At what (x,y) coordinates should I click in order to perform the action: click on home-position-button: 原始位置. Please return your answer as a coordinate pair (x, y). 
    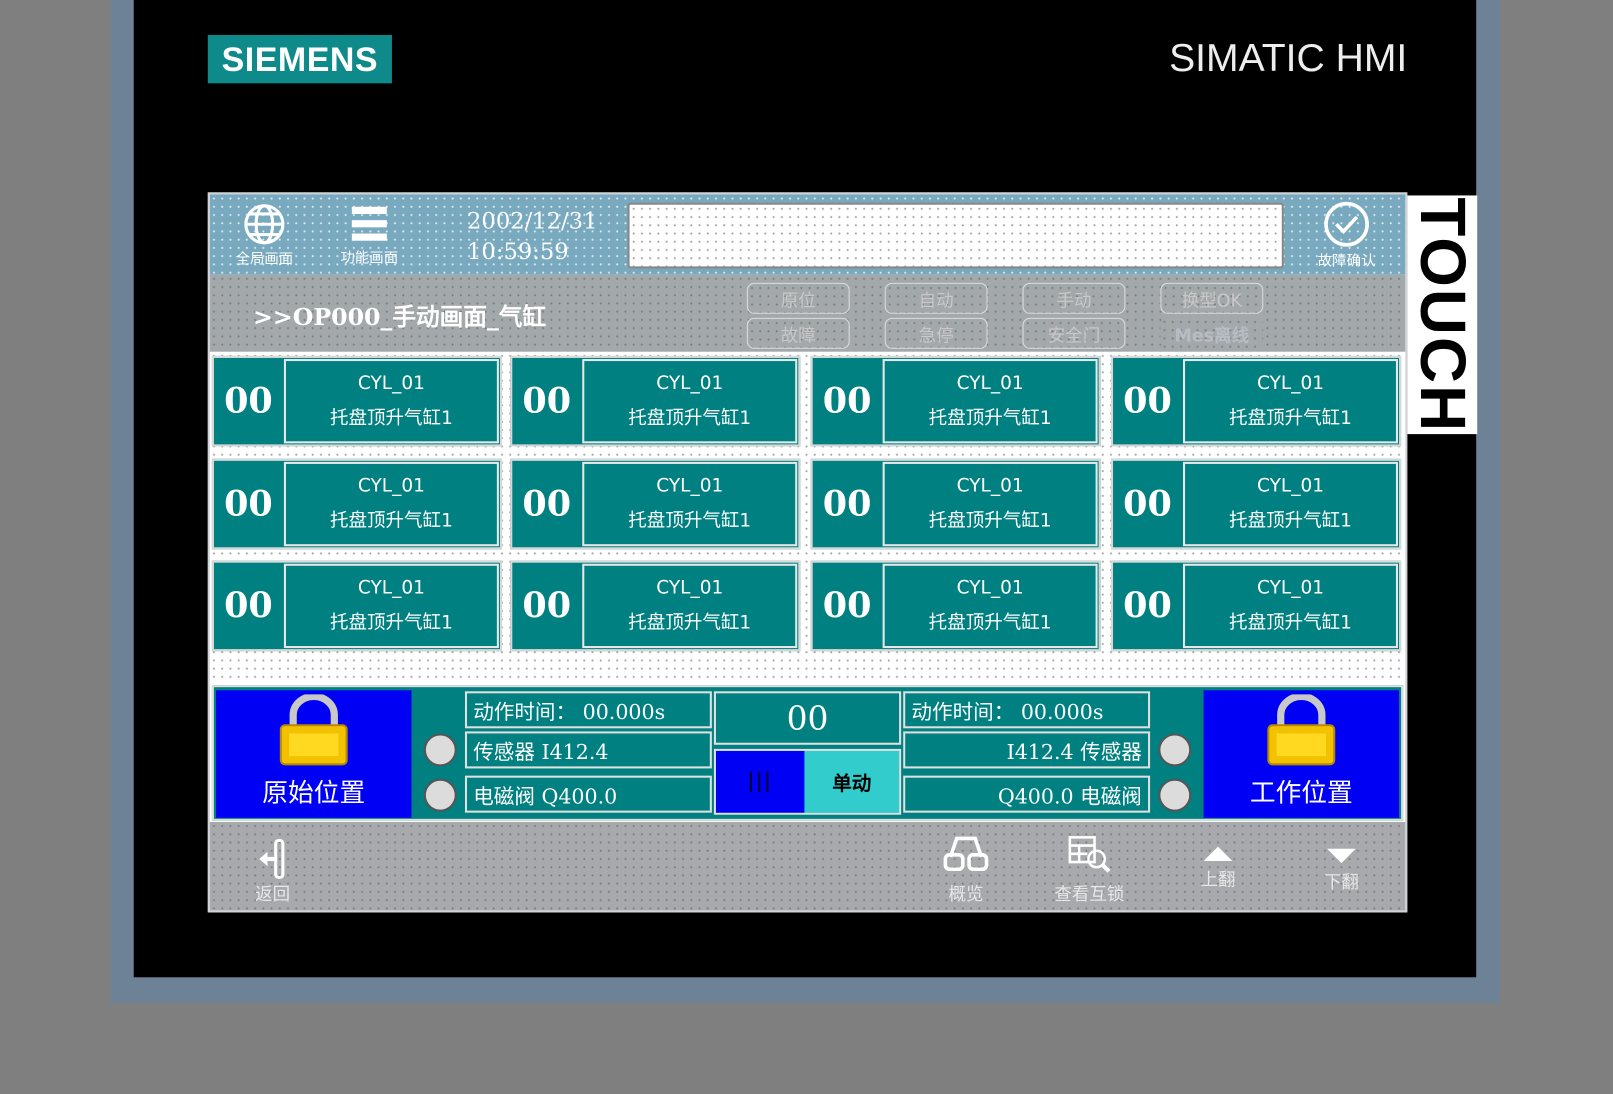
    Looking at the image, I should click on (314, 754).